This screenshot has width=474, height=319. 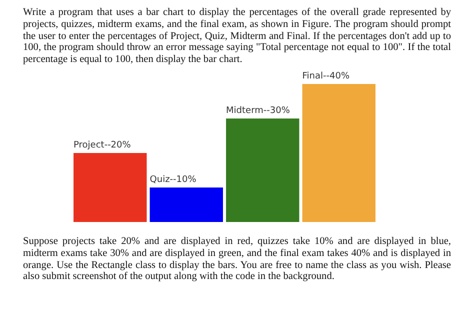 What do you see at coordinates (280, 111) in the screenshot?
I see `data-label: 30%` at bounding box center [280, 111].